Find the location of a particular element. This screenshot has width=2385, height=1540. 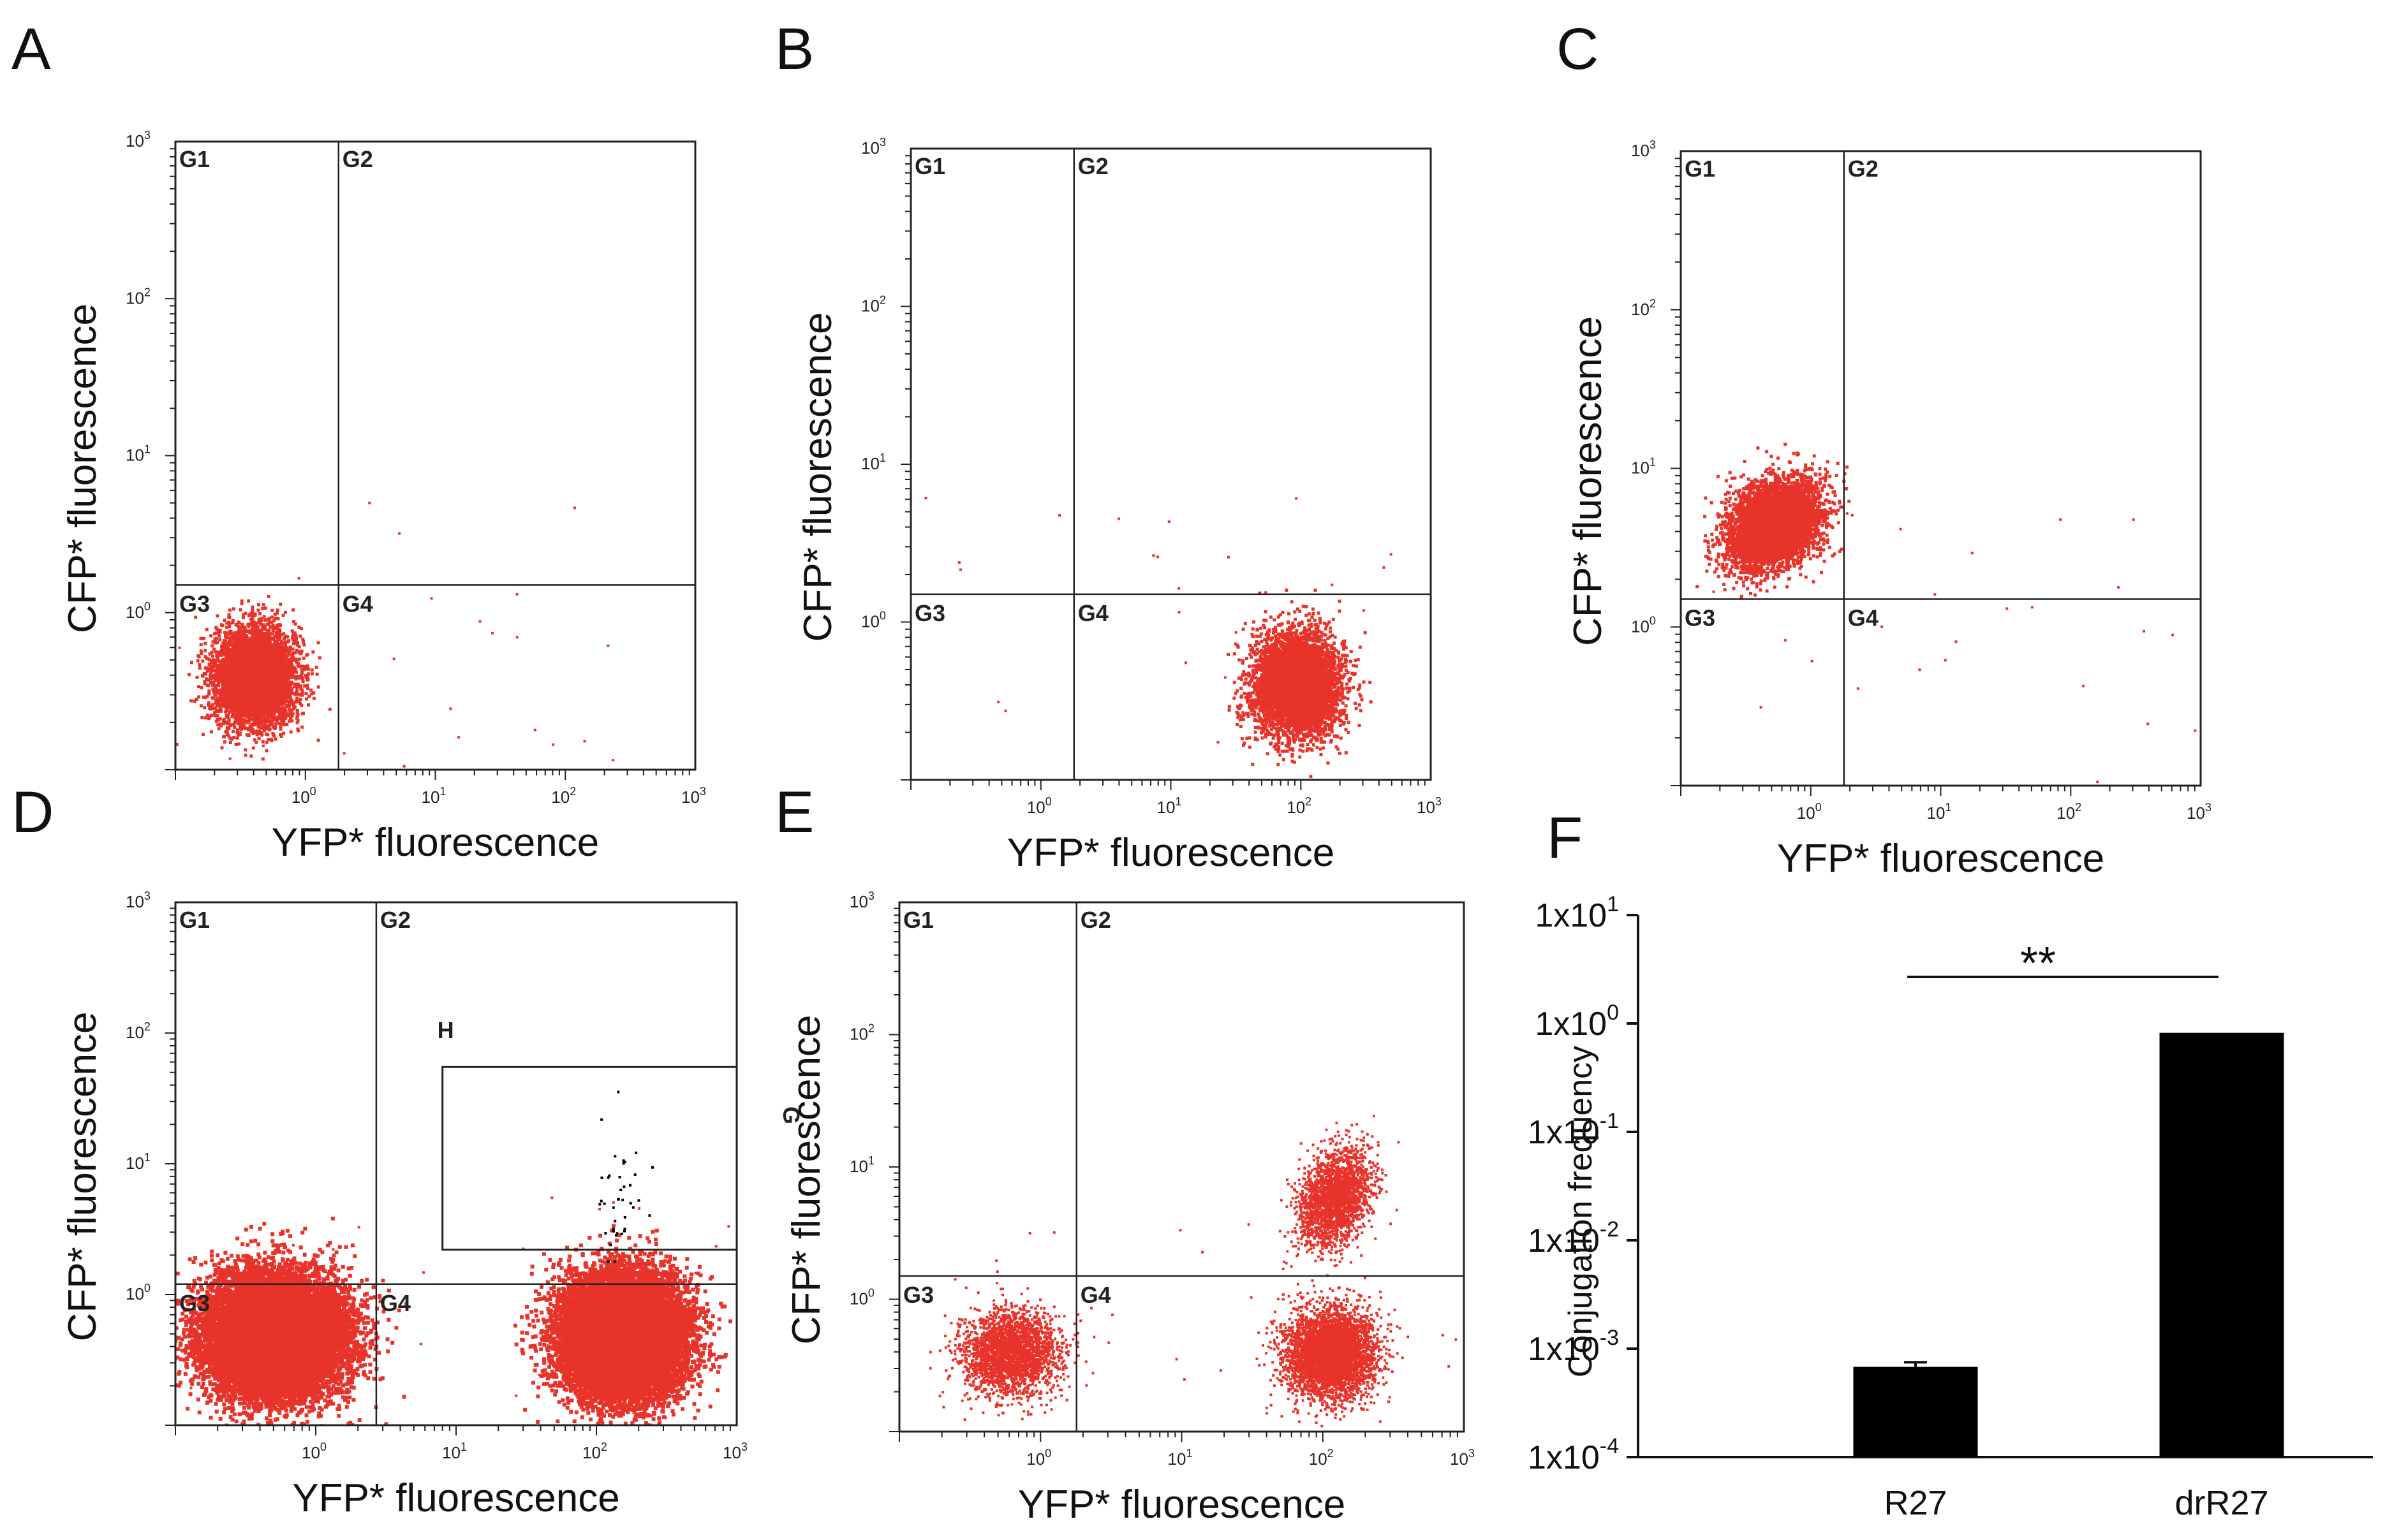

panel-letter: C is located at coordinates (1577, 49).